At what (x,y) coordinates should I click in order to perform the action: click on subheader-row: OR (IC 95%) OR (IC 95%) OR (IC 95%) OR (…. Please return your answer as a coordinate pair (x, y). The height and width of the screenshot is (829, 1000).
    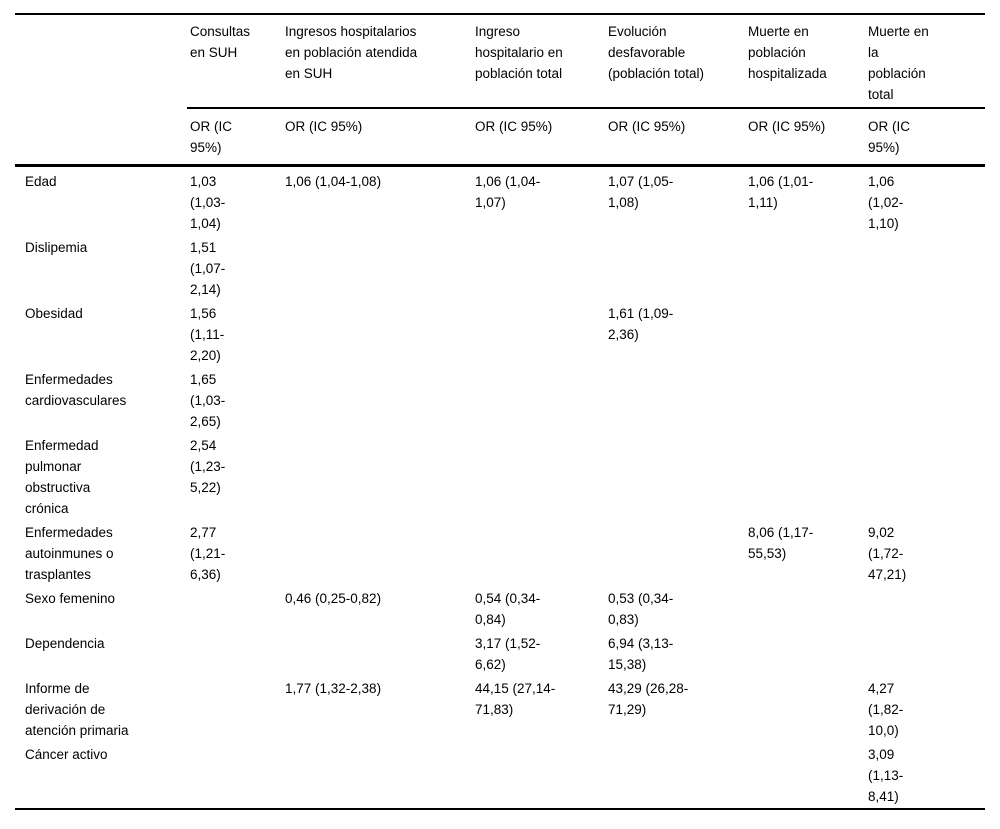
    Looking at the image, I should click on (500, 137).